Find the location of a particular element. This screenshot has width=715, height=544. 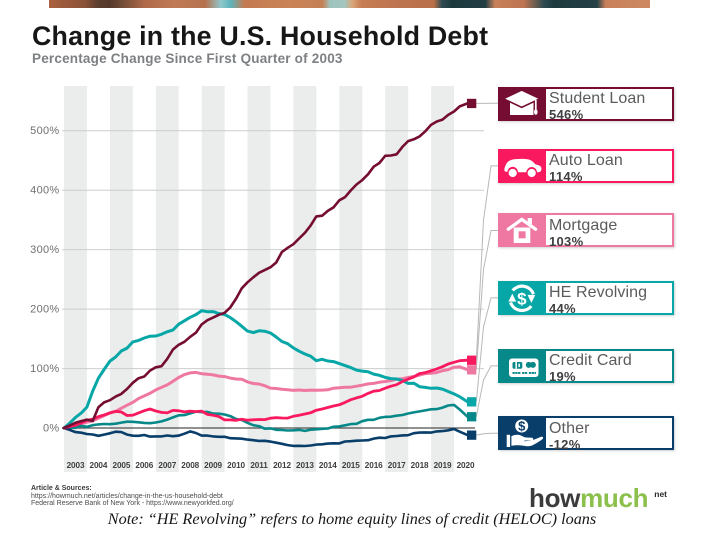

svg-text: 2010 is located at coordinates (236, 465).